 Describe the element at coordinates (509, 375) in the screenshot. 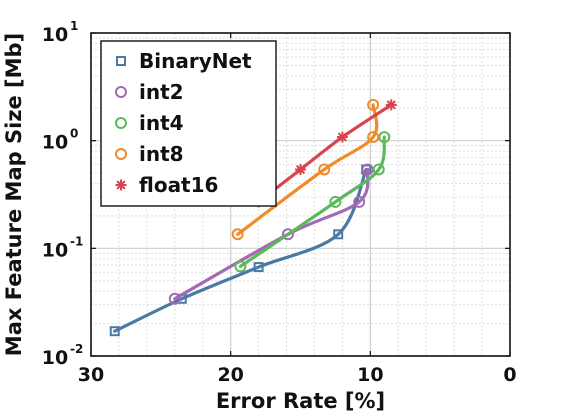

I see `x-tick-label: 0` at that location.